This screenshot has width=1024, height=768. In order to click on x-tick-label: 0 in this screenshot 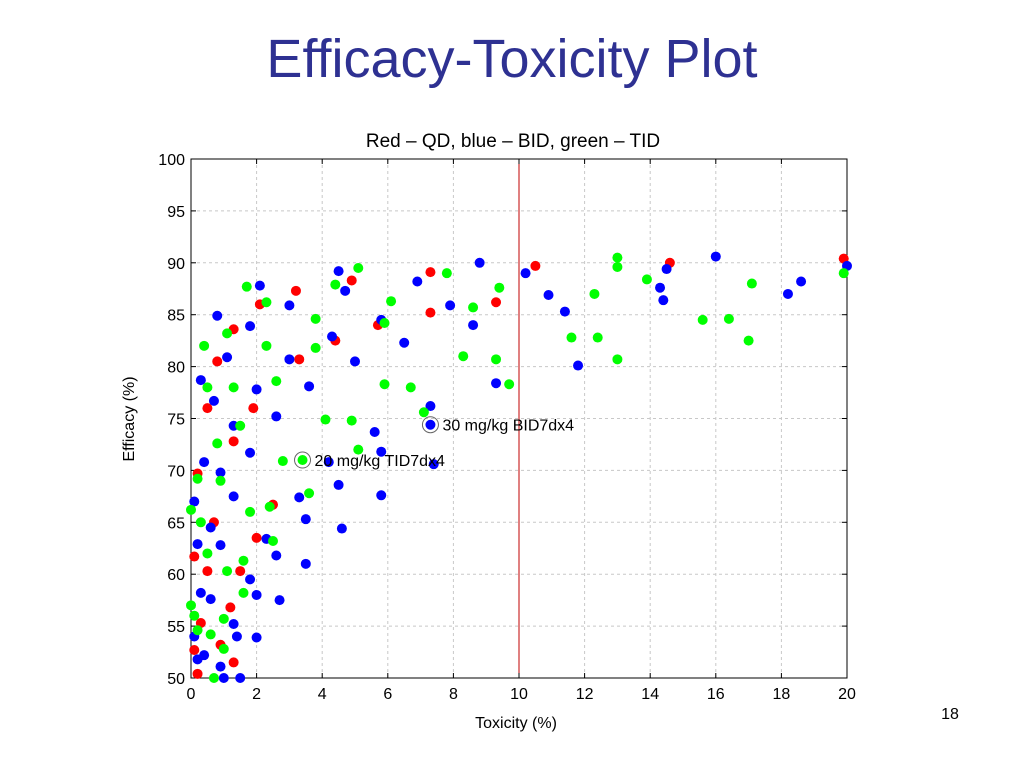, I will do `click(191, 694)`.